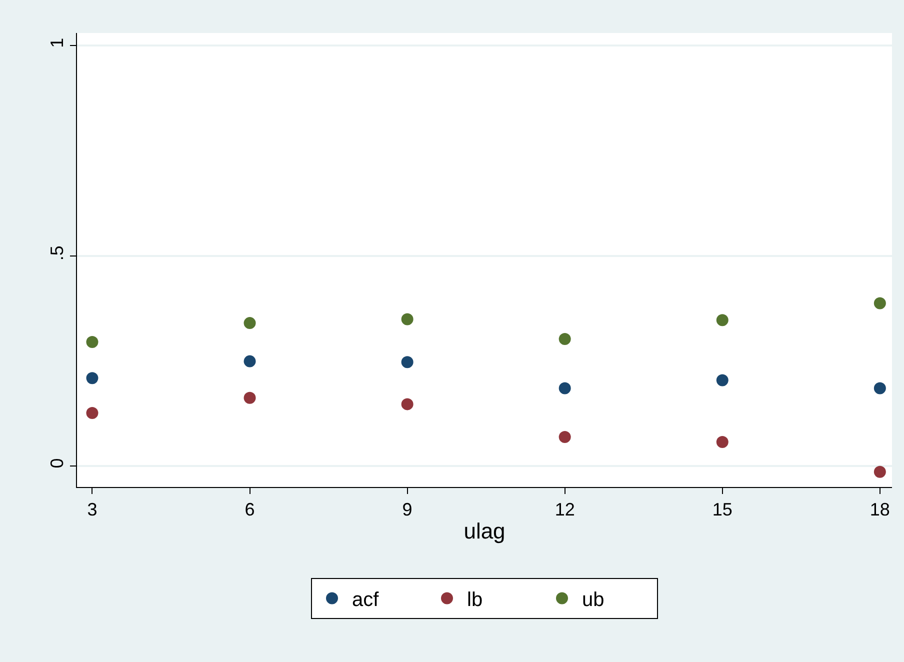 This screenshot has width=904, height=662. What do you see at coordinates (92, 510) in the screenshot?
I see `x-tick-label: 3` at bounding box center [92, 510].